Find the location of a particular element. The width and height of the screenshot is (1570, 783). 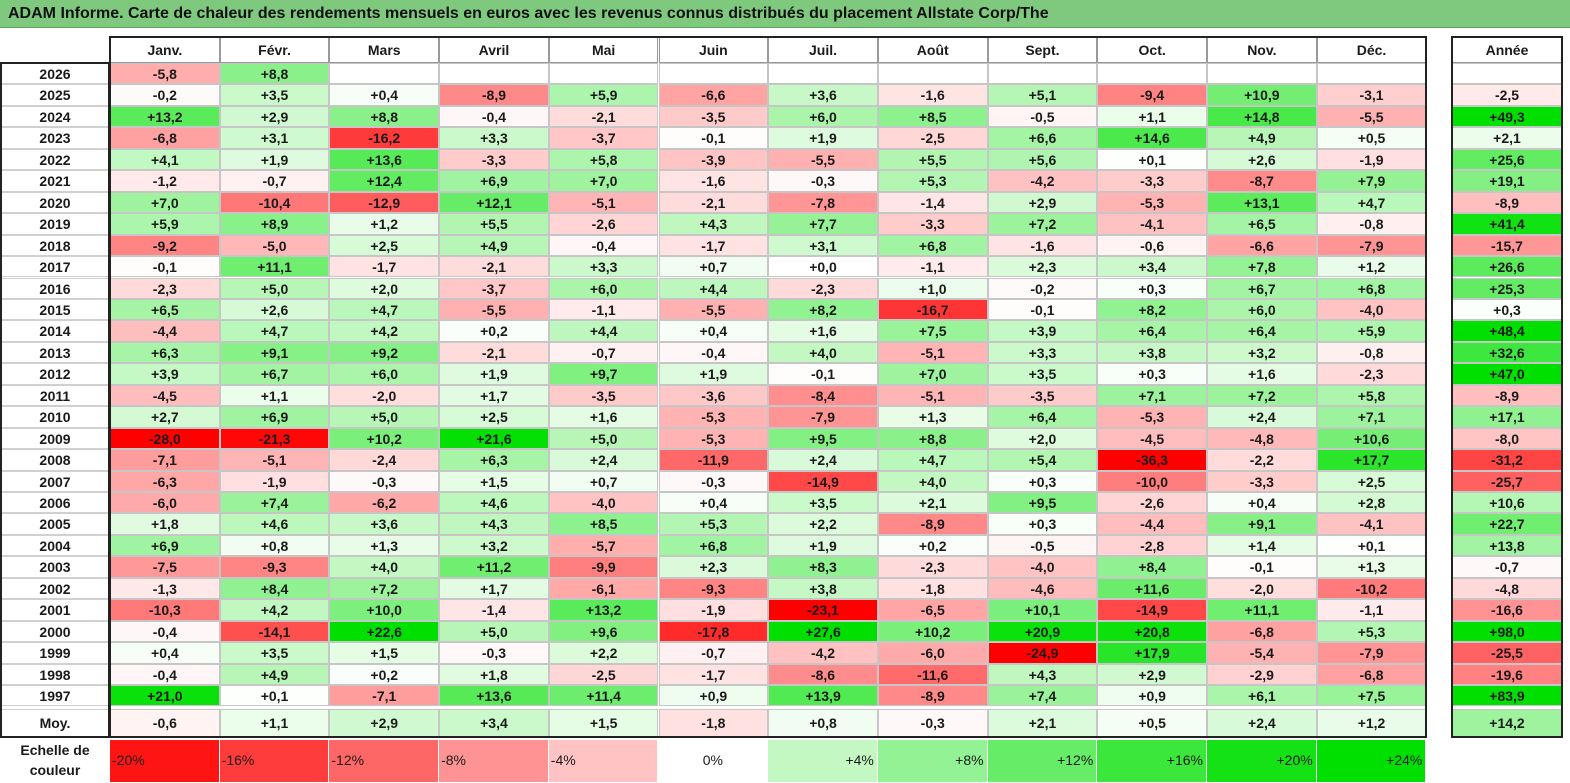

row-label: 2016 is located at coordinates (55, 288).